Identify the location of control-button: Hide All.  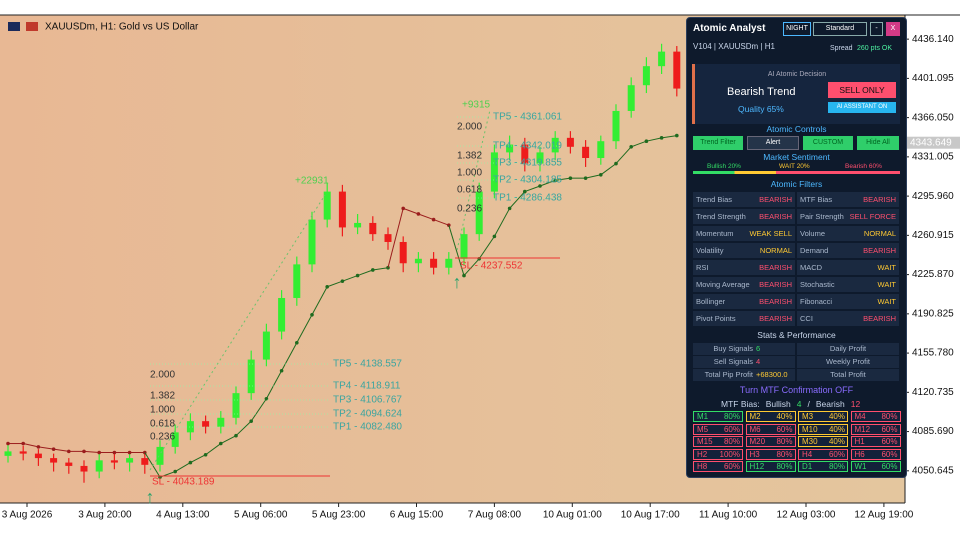
(878, 143).